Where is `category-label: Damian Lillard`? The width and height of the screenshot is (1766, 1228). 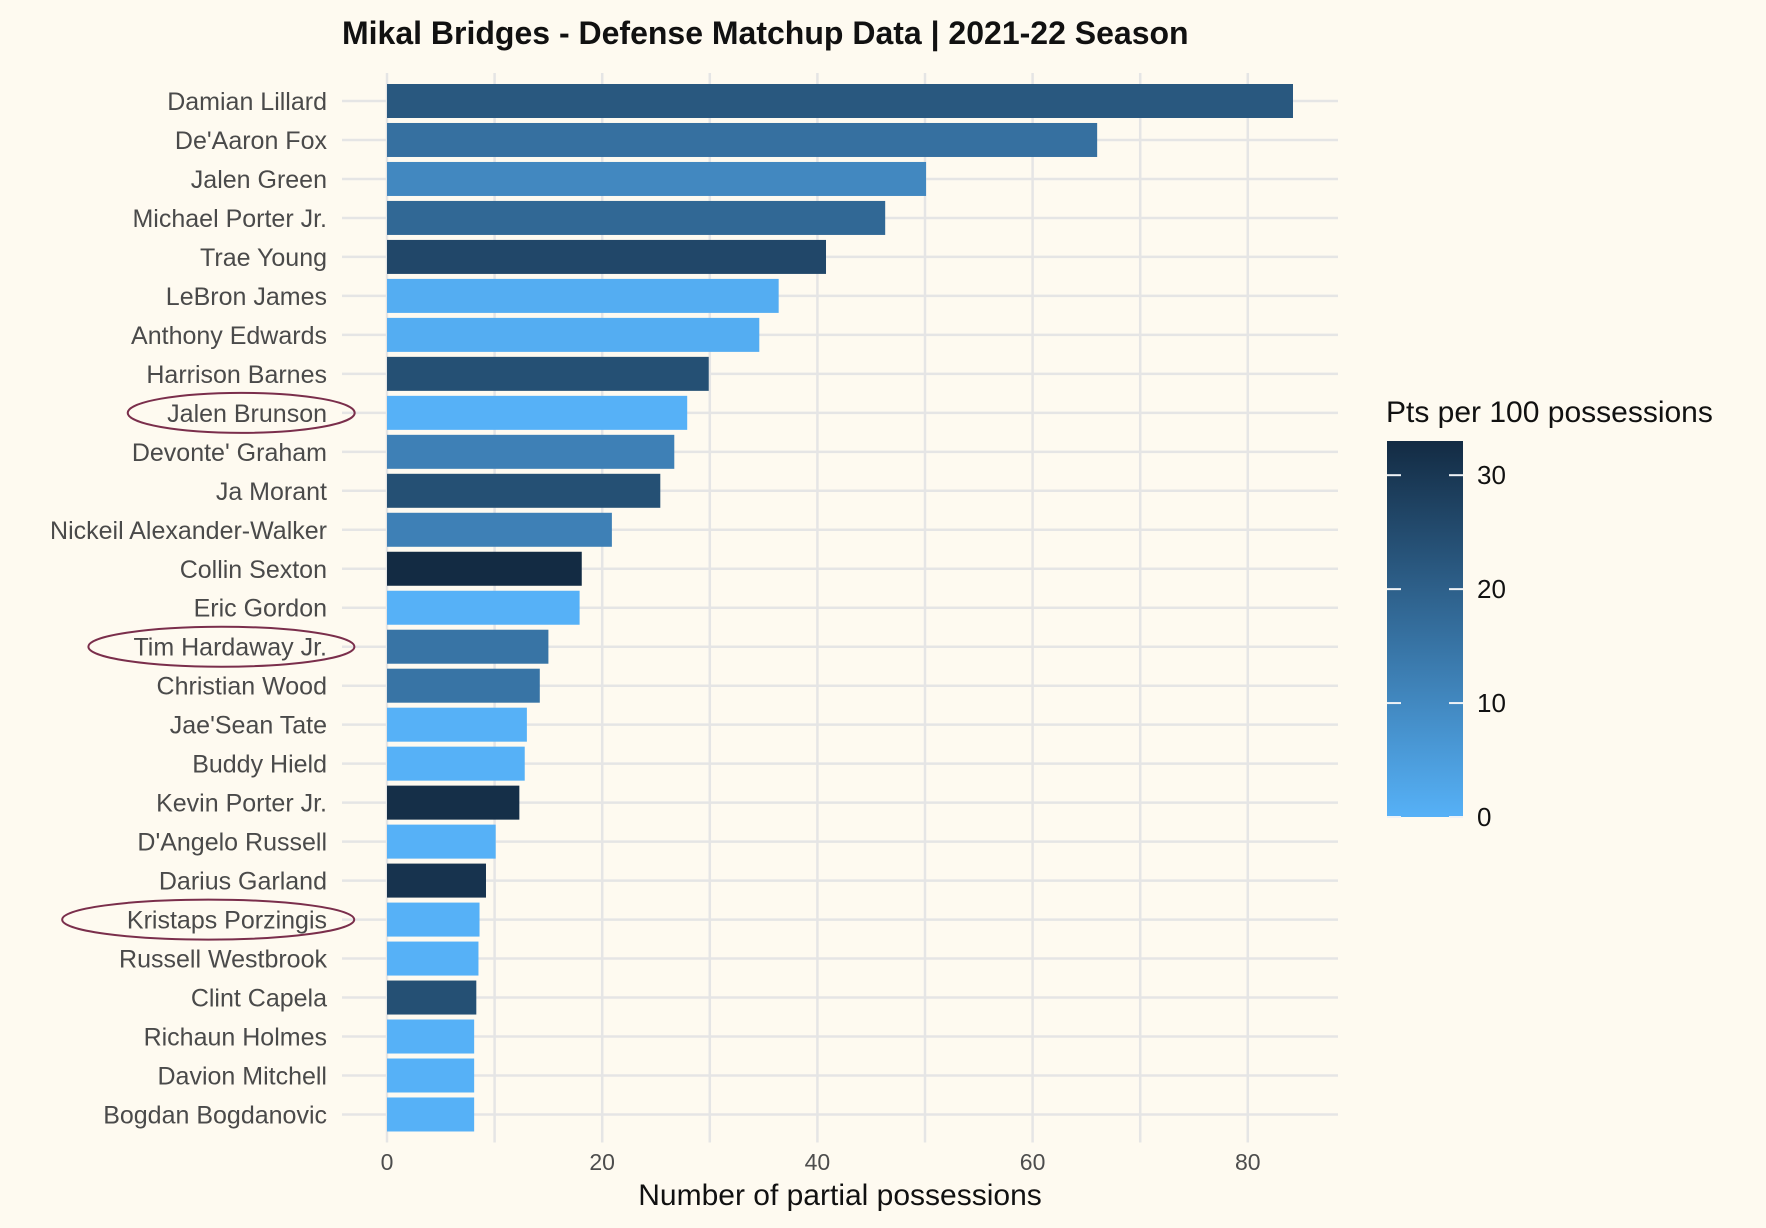 category-label: Damian Lillard is located at coordinates (247, 102).